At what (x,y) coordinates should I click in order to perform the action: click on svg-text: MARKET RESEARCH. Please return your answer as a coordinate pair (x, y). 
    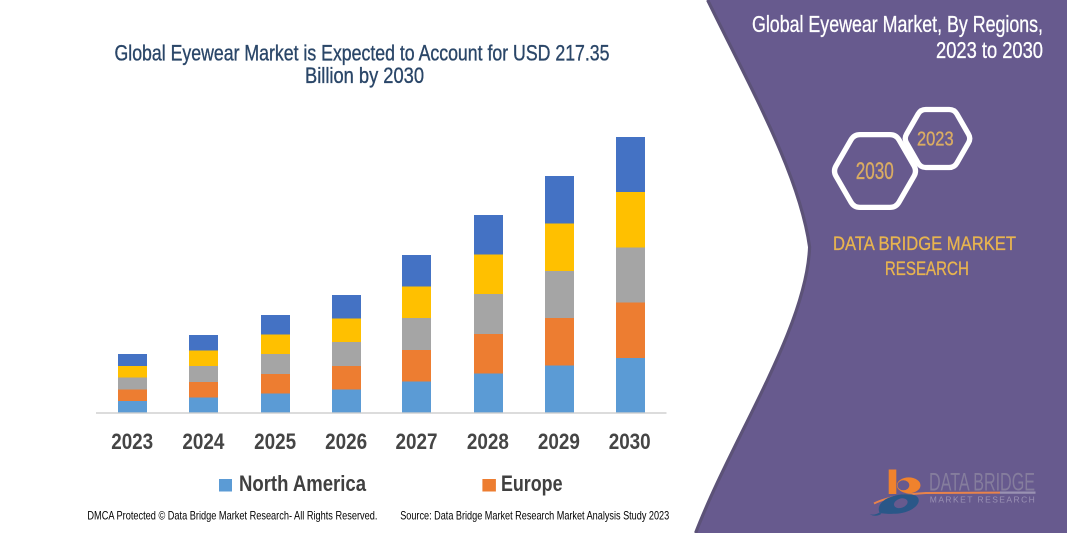
    Looking at the image, I should click on (982, 500).